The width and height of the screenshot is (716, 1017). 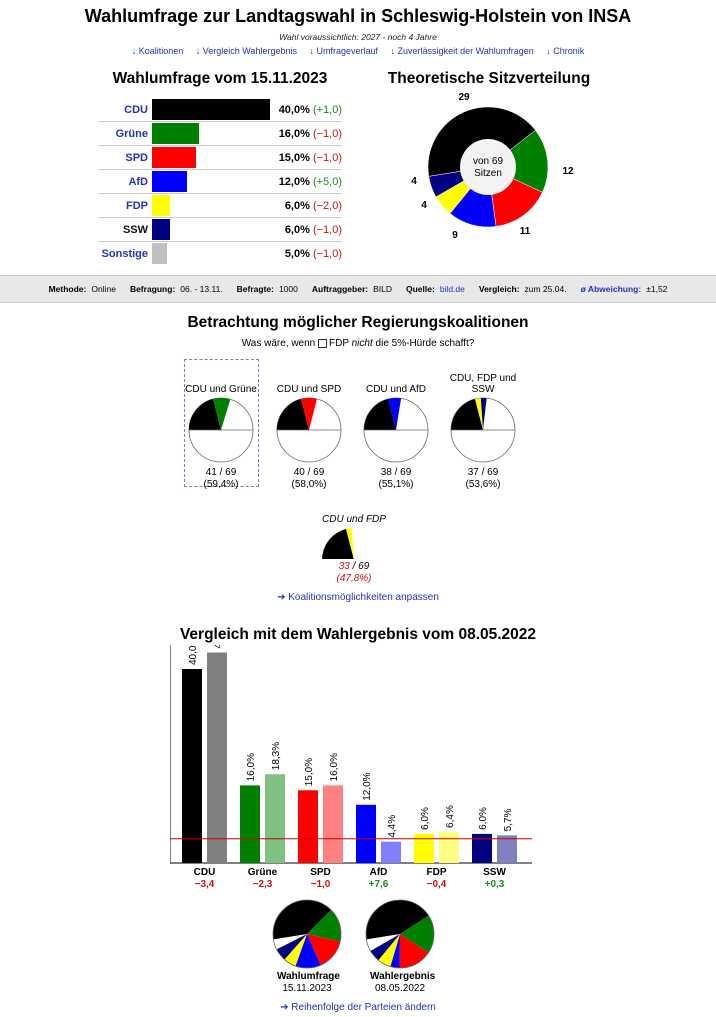 I want to click on nav-link-vergleich: ↓ Vergleich Wahlergebnis, so click(x=246, y=51).